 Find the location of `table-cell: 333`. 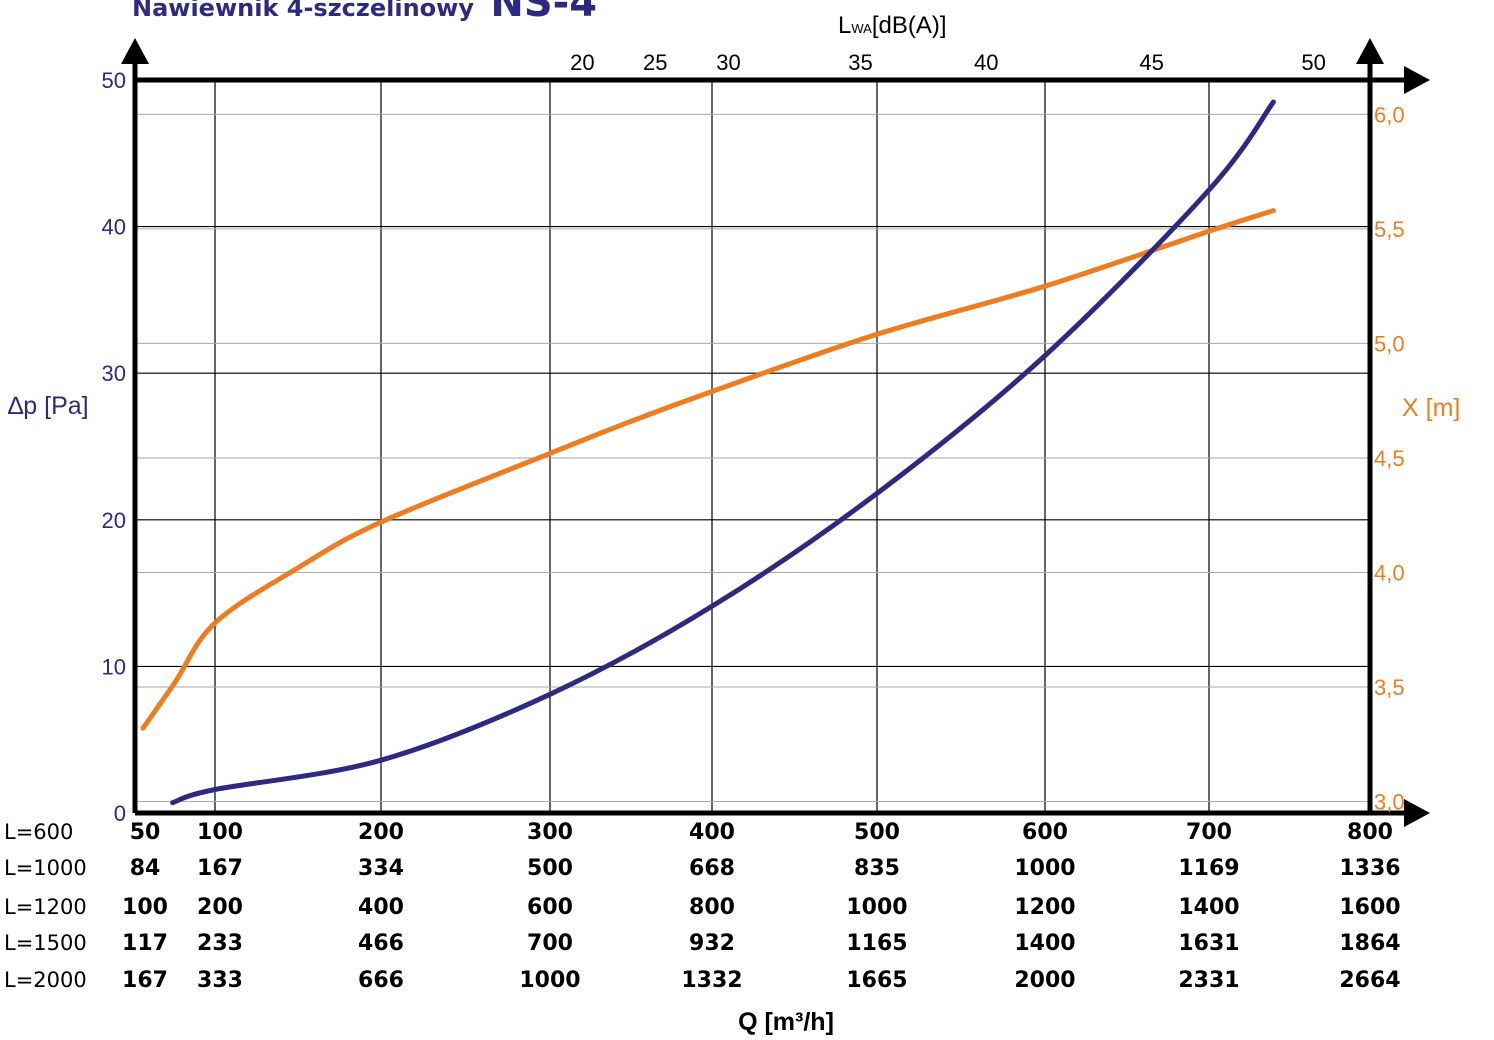

table-cell: 333 is located at coordinates (220, 980).